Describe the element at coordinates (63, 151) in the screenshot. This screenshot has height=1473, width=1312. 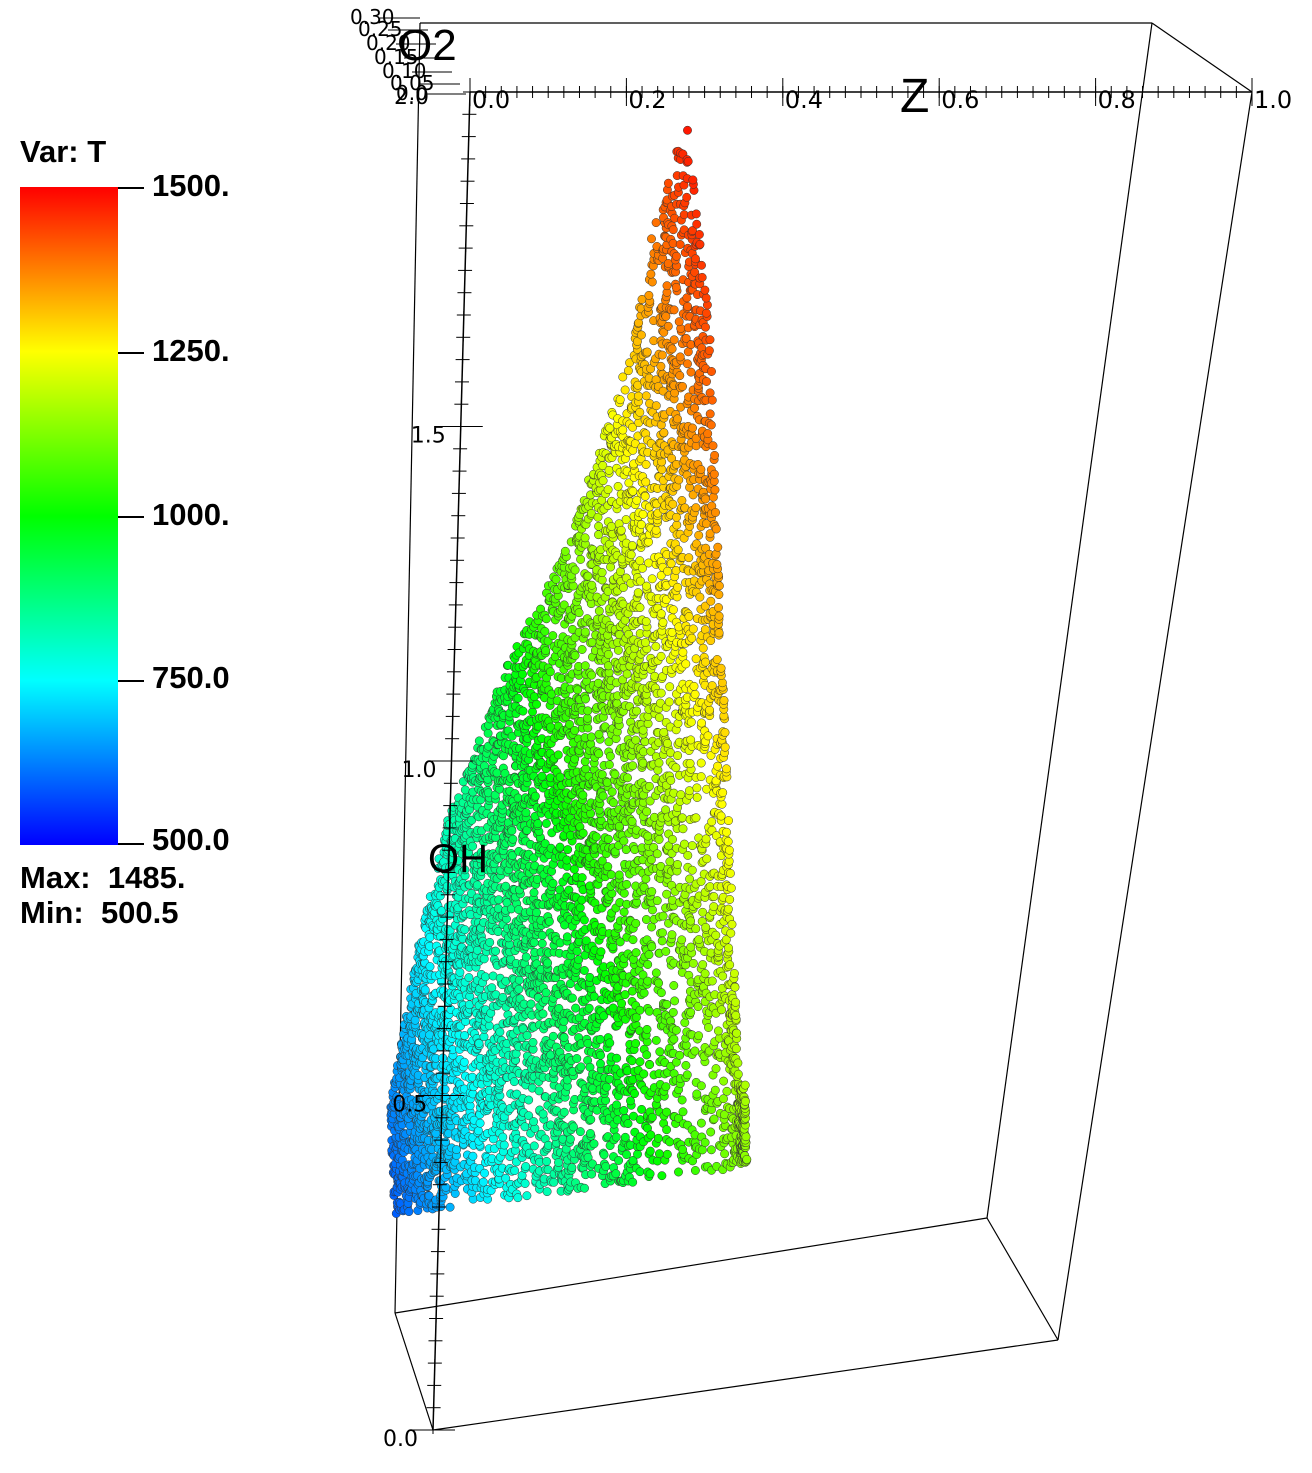
I see `colorbar-title: Var: T` at that location.